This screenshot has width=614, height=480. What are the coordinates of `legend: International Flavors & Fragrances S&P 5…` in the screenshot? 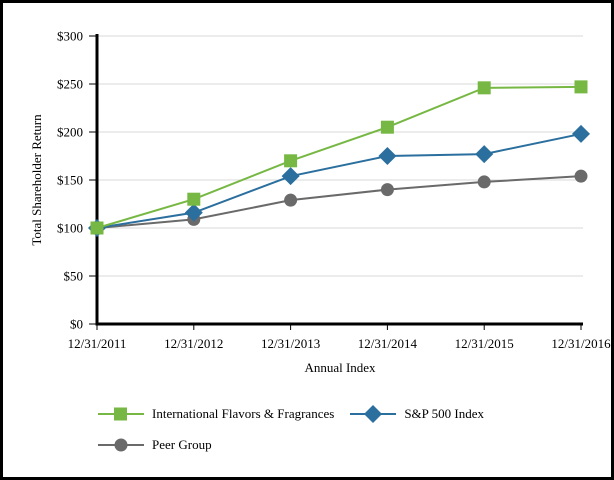 It's located at (354, 429).